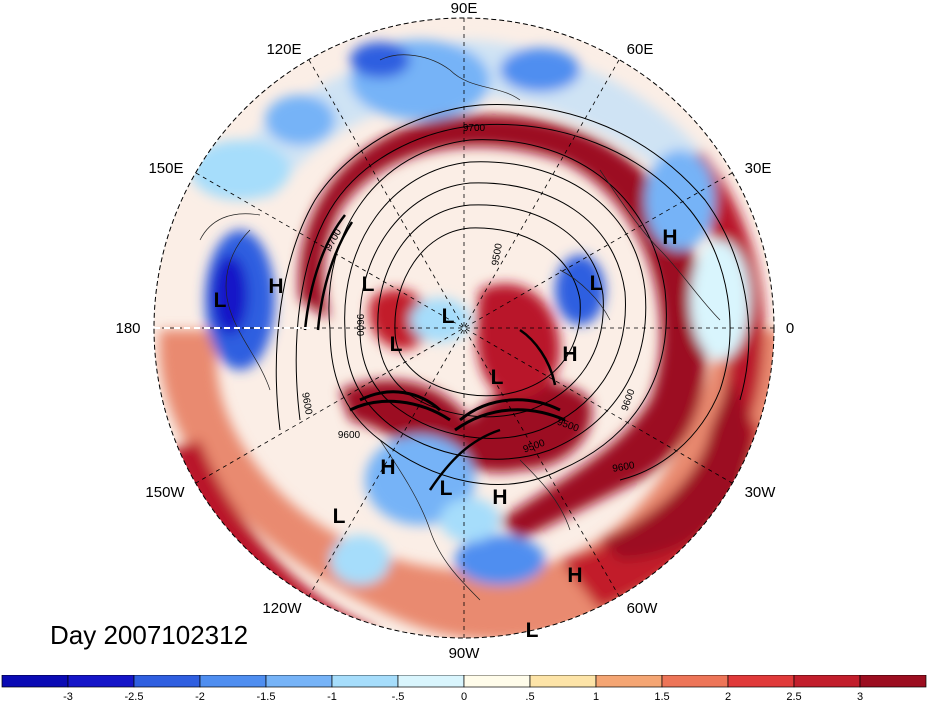  Describe the element at coordinates (661, 696) in the screenshot. I see `colorbar-tick-label: 1.5` at that location.